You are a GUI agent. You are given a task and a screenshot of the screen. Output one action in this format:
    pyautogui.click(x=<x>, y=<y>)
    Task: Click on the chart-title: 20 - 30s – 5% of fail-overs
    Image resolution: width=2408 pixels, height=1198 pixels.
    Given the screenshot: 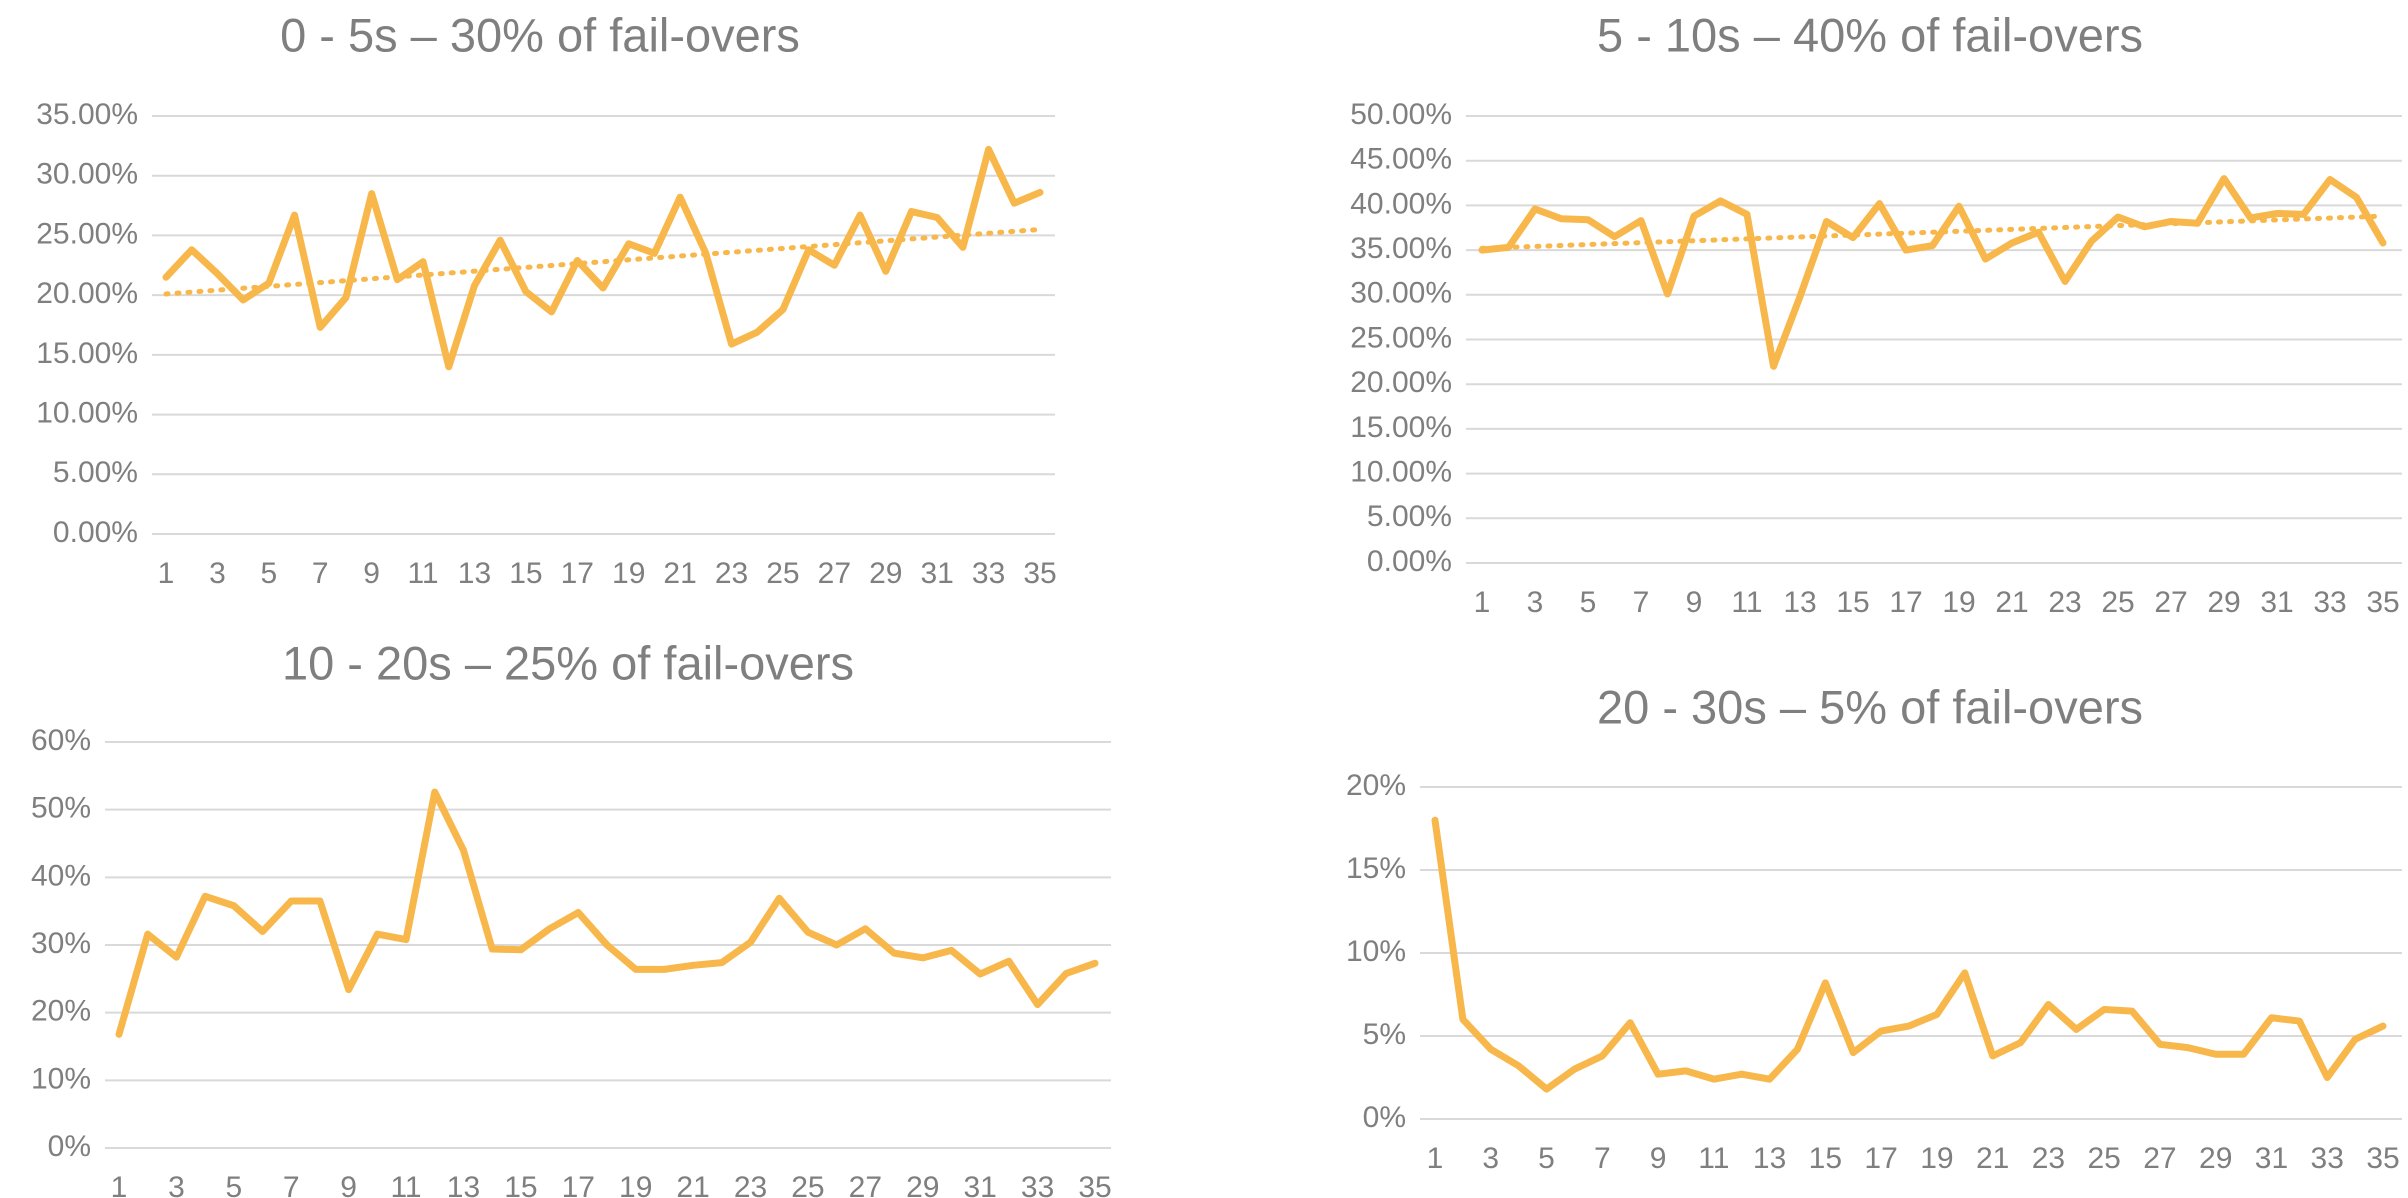 What is the action you would take?
    pyautogui.click(x=1870, y=706)
    